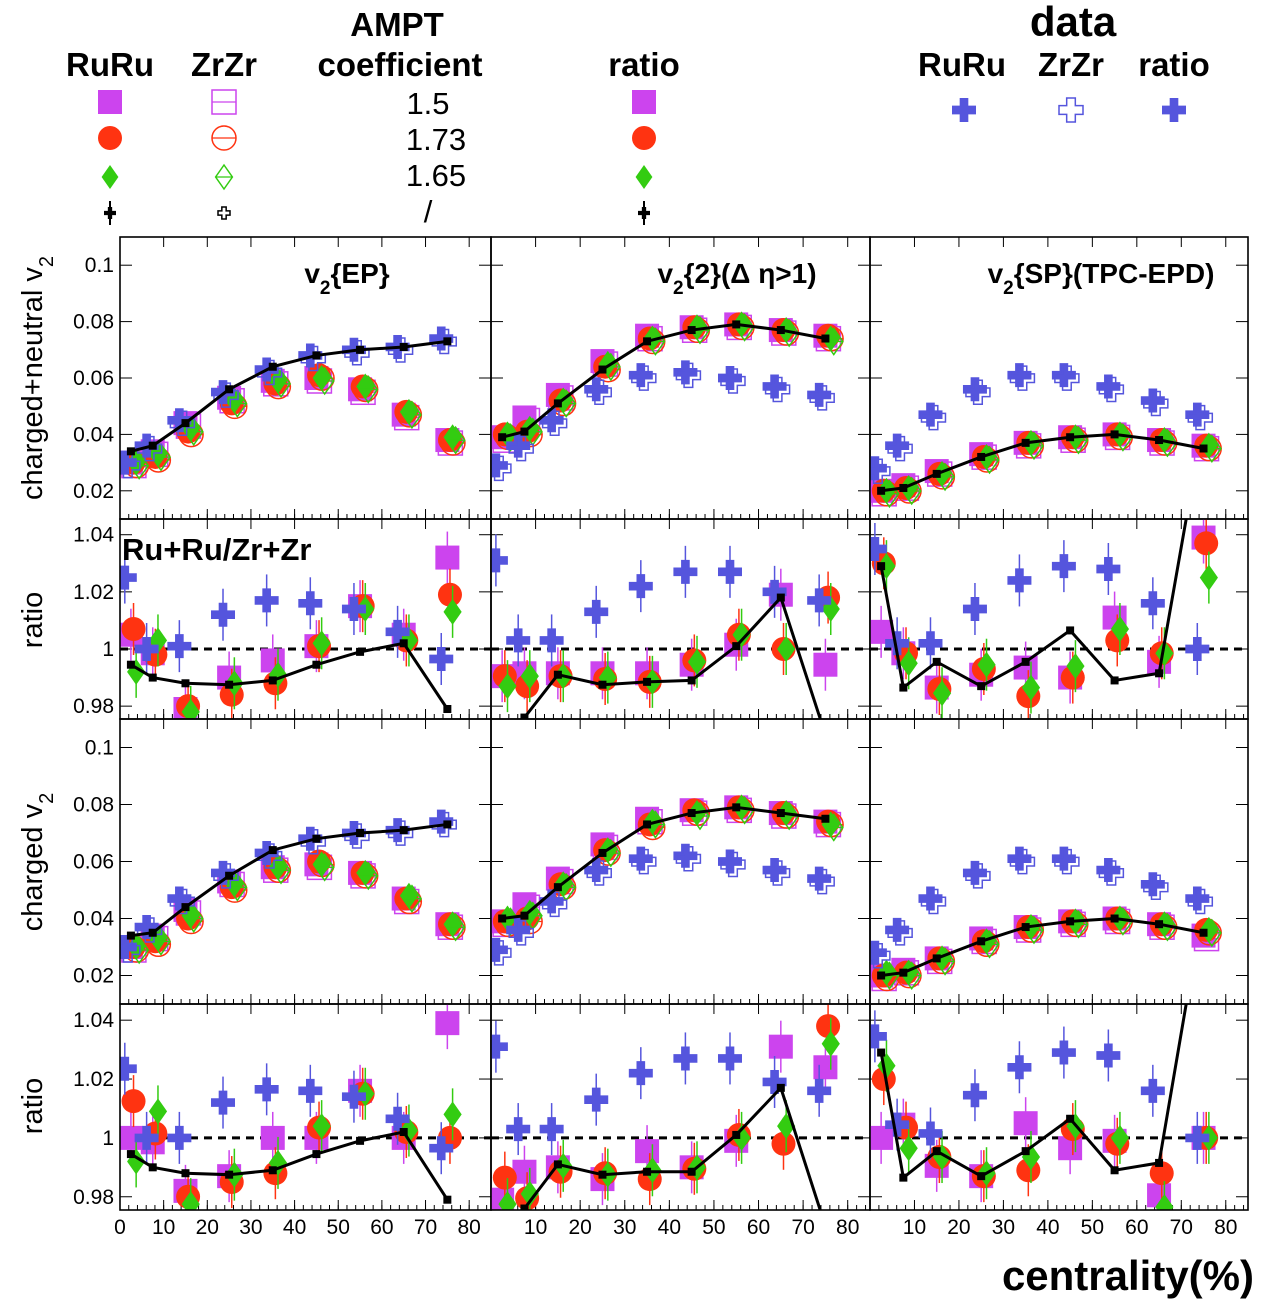  What do you see at coordinates (986, 664) in the screenshot?
I see `panel-cn-ratio-sp-ampt-1-65-ratio-point` at bounding box center [986, 664].